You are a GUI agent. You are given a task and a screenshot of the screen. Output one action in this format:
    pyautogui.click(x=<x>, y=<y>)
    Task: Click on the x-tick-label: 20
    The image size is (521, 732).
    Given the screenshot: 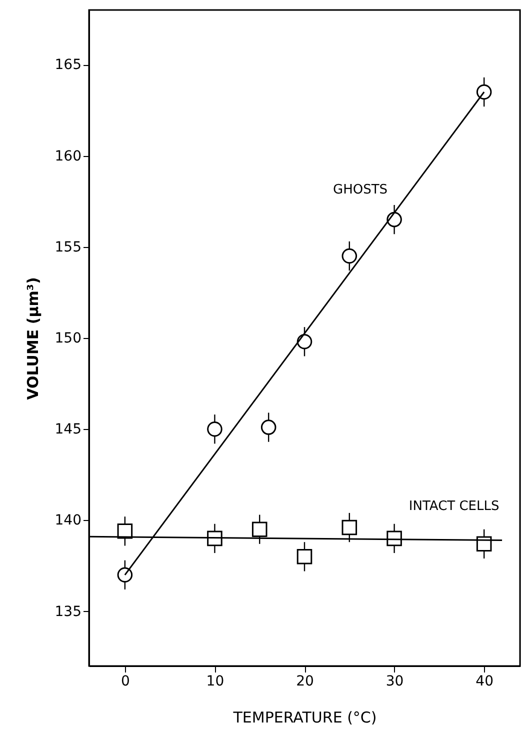 What is the action you would take?
    pyautogui.click(x=305, y=682)
    